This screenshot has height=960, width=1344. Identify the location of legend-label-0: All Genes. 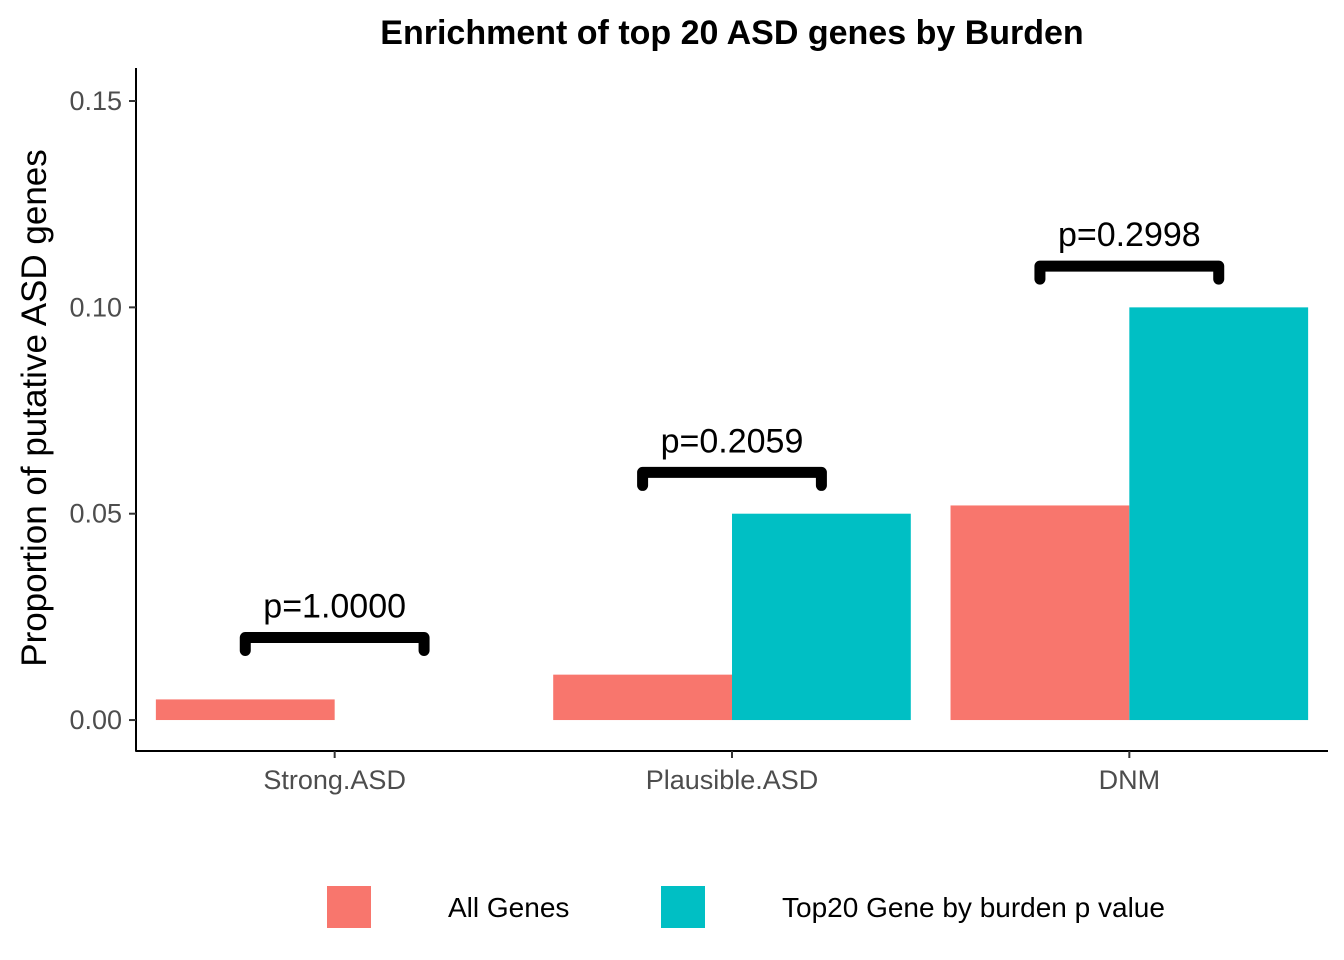
(508, 907).